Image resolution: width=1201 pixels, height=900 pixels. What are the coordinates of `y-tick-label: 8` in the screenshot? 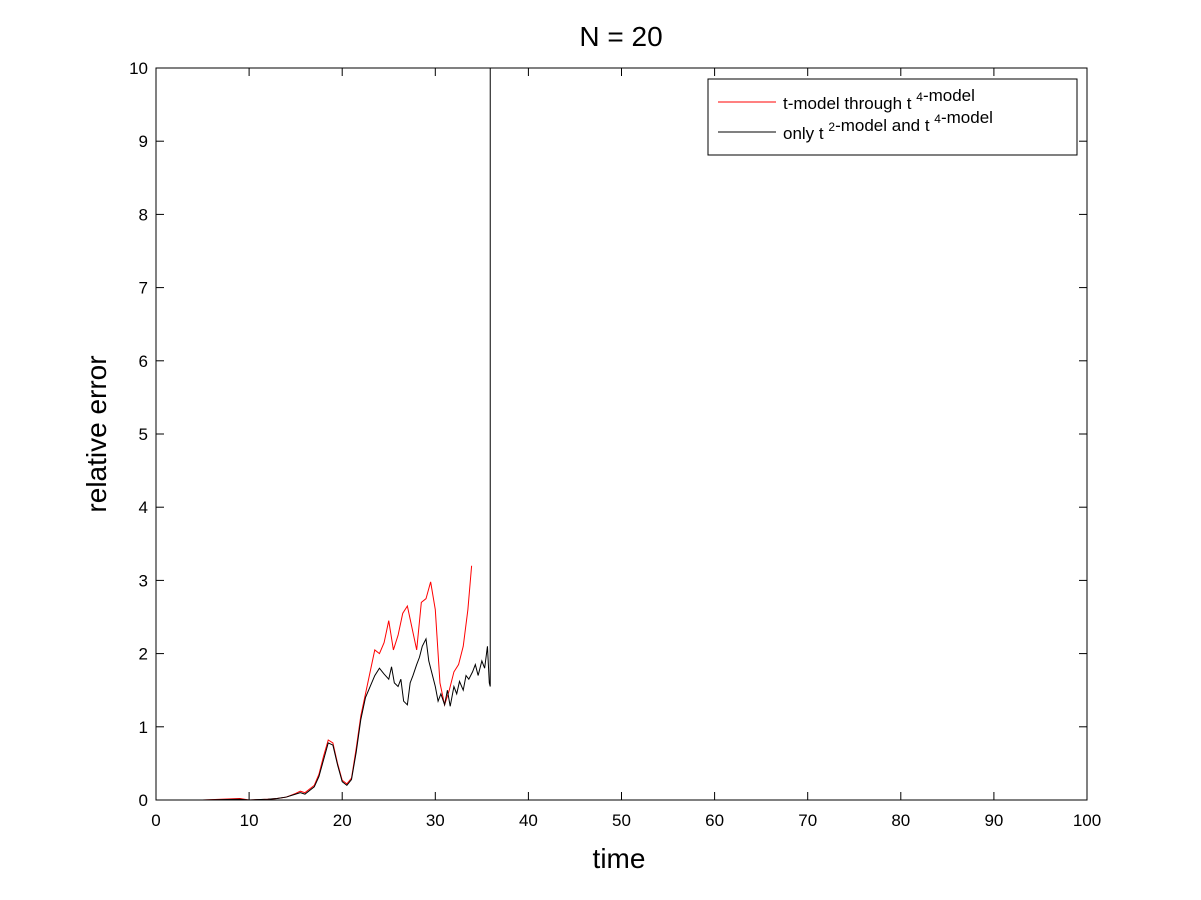 It's located at (143, 214).